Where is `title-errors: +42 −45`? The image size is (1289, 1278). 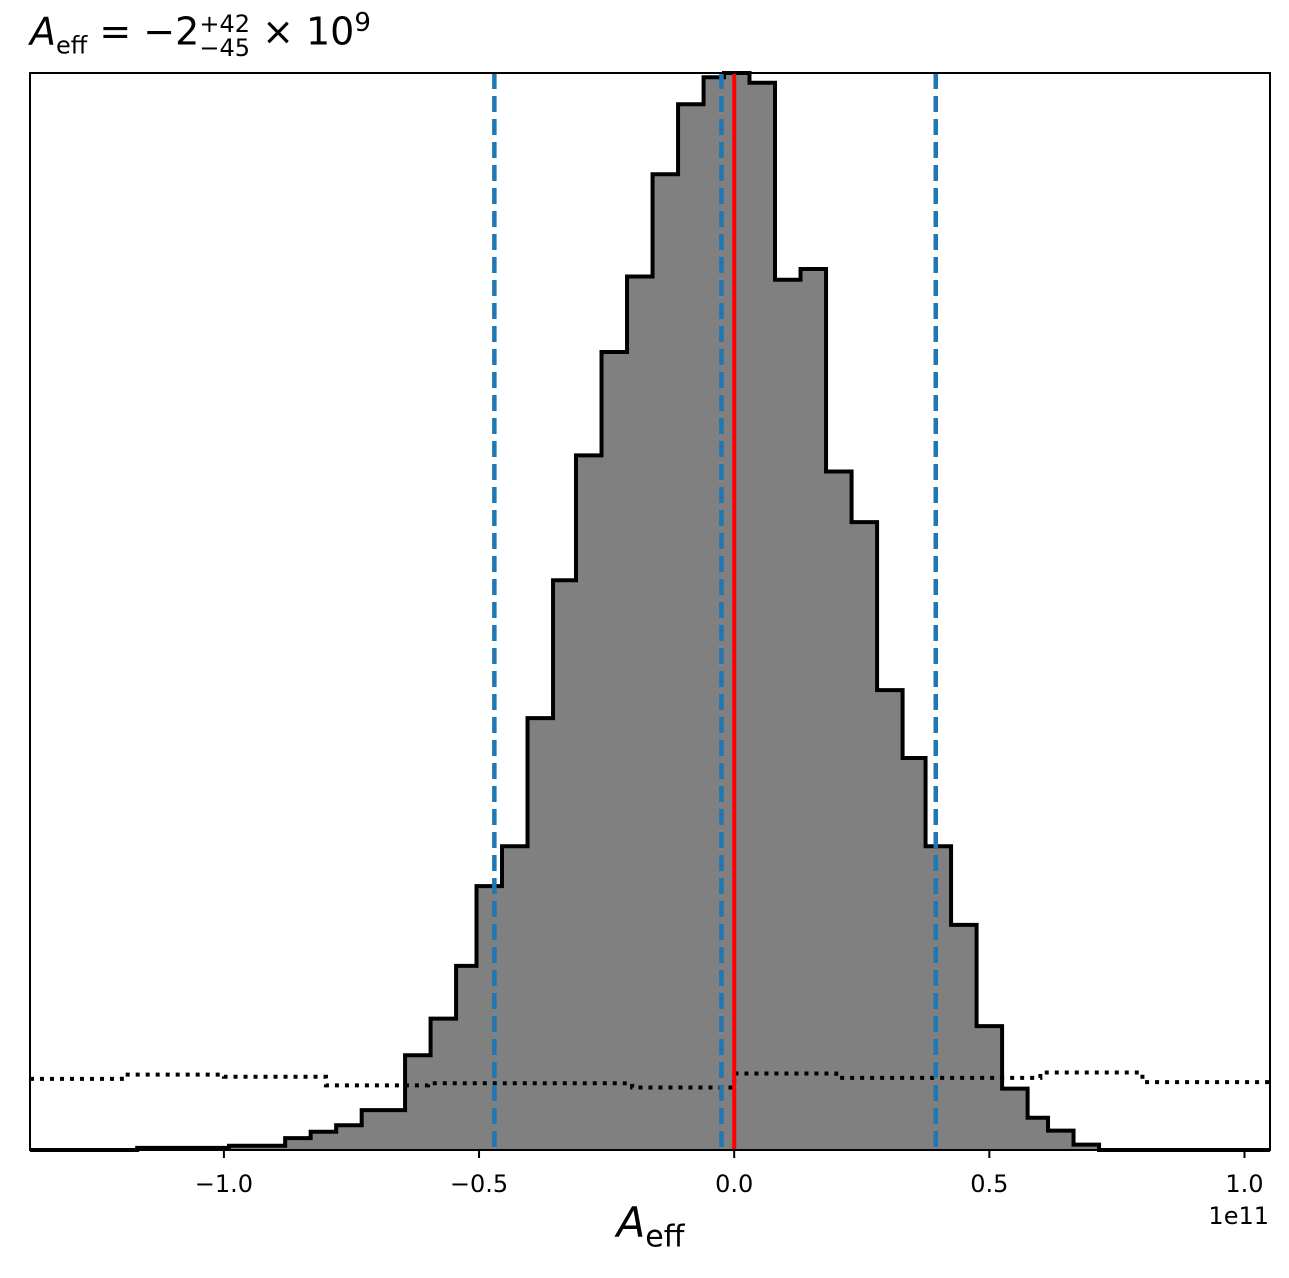 title-errors: +42 −45 is located at coordinates (224, 36).